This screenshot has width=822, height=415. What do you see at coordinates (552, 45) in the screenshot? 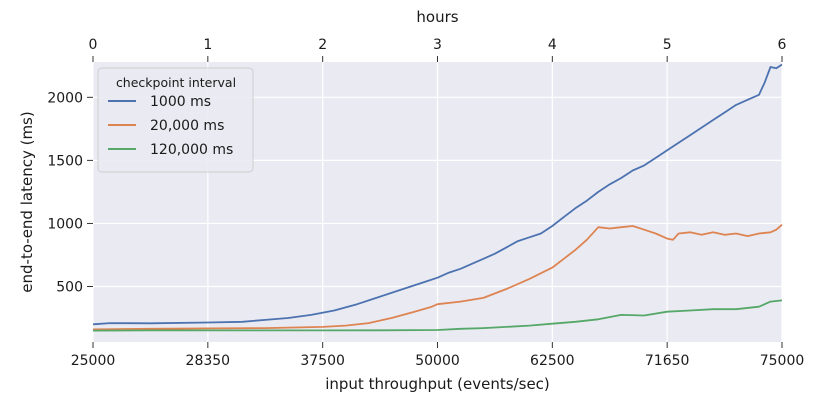
I see `top-x-tick-label: 4` at bounding box center [552, 45].